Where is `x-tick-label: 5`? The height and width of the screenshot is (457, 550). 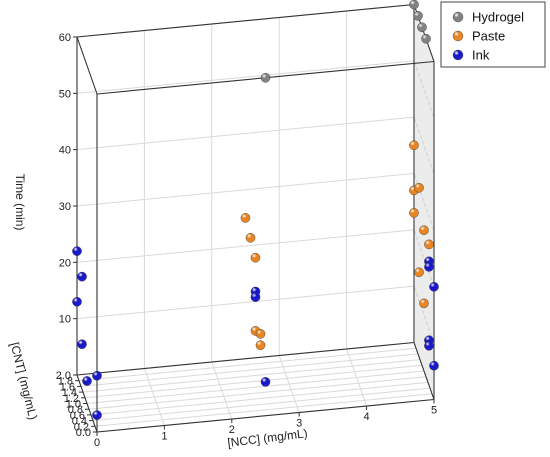 x-tick-label: 5 is located at coordinates (434, 411).